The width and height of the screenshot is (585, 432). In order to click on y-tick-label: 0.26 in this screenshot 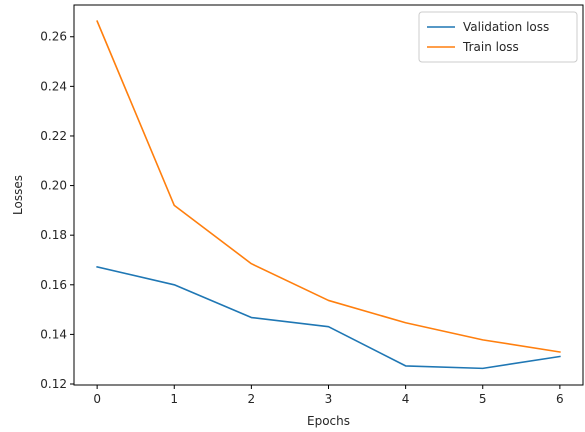, I will do `click(53, 37)`.